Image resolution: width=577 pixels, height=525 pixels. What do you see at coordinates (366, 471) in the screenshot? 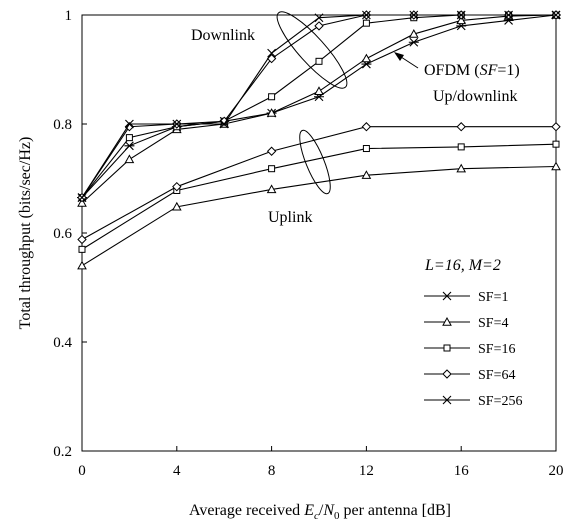
I see `x-tick-label: 12` at bounding box center [366, 471].